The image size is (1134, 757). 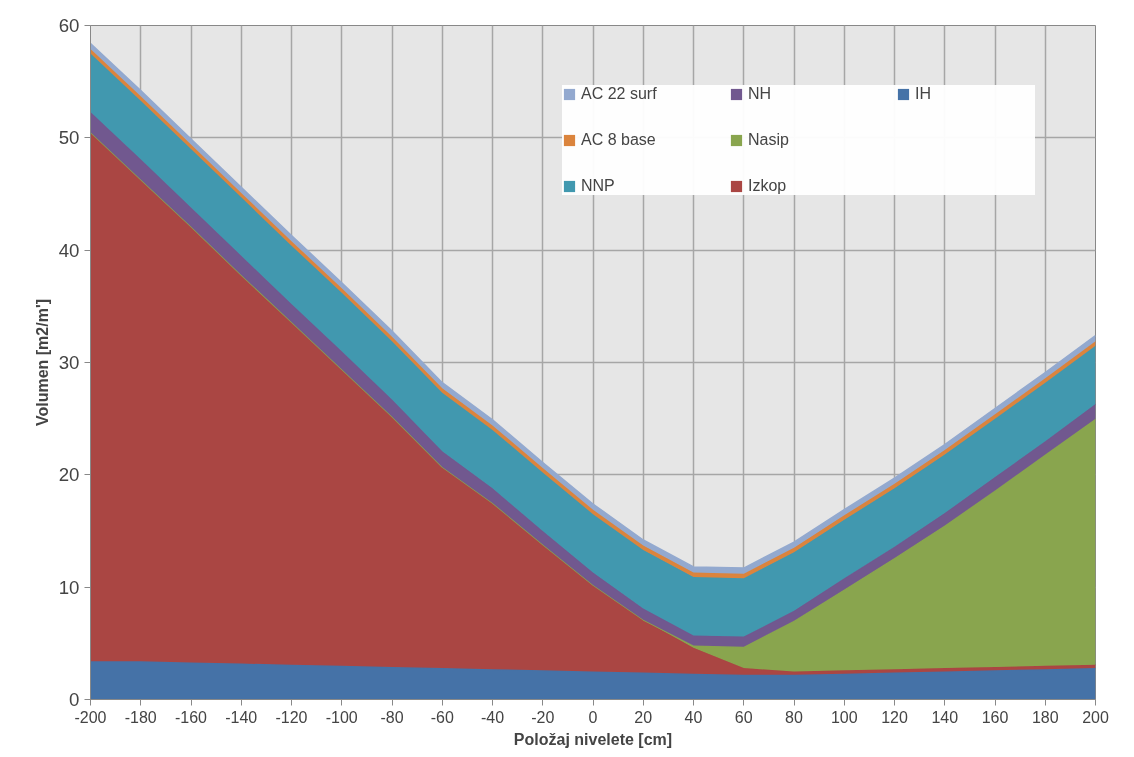 What do you see at coordinates (598, 186) in the screenshot?
I see `legend-label: NNP` at bounding box center [598, 186].